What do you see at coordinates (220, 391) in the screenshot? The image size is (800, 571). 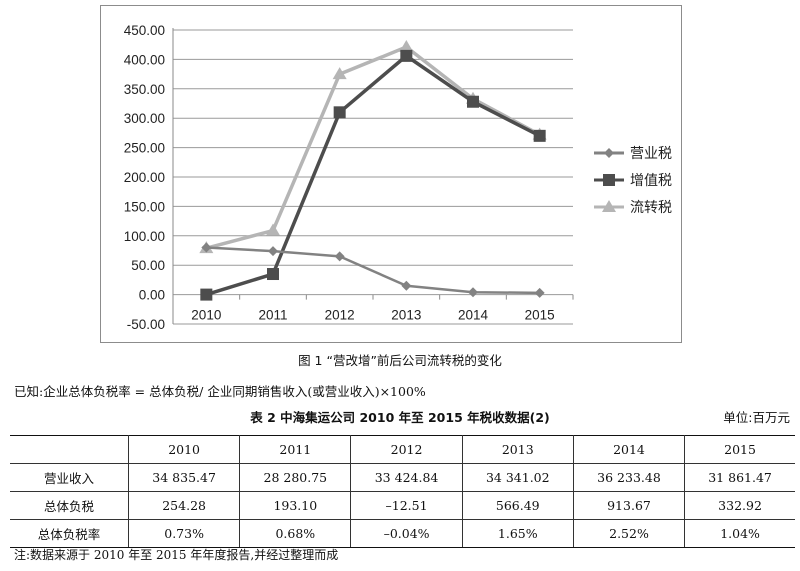 I see `formula-text: 已知:企业总体负税率 = 总体负税/ 企业同期销售收入(或营业收入)×100%` at bounding box center [220, 391].